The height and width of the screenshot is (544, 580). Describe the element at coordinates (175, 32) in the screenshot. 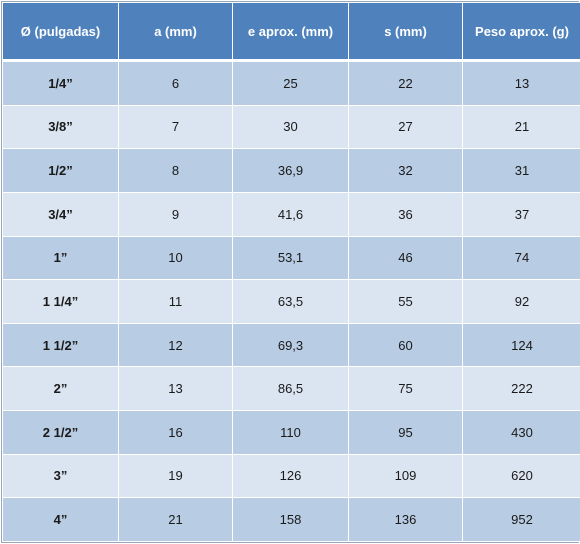

I see `header-a: a (mm)` at that location.